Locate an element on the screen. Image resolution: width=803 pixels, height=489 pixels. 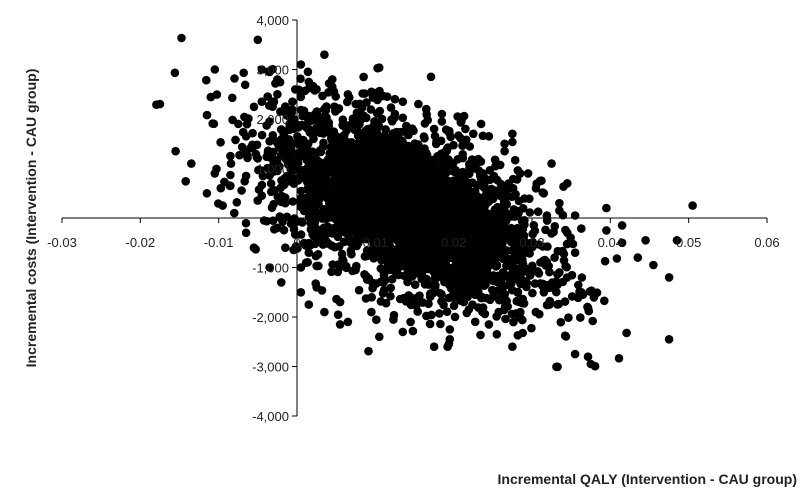
x-tick-label: 0.05 is located at coordinates (688, 242).